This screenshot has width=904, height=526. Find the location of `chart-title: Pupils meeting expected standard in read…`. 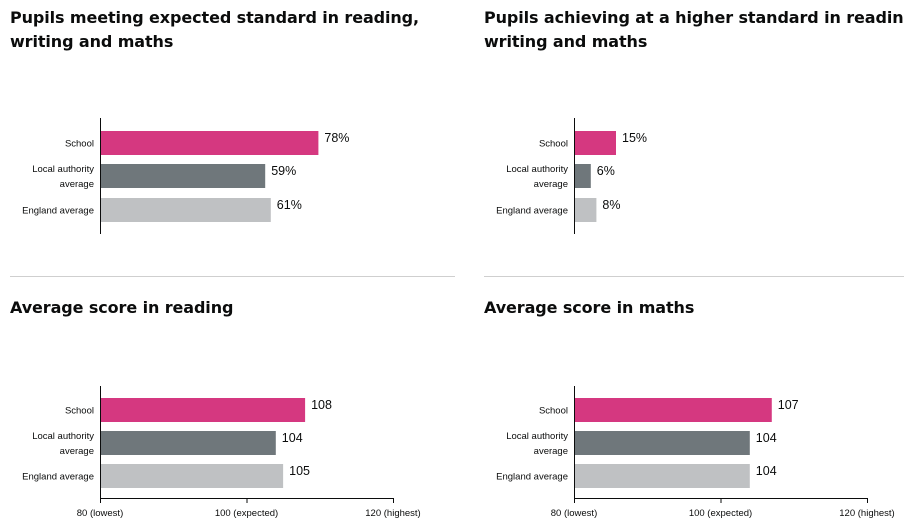

chart-title: Pupils meeting expected standard in read… is located at coordinates (215, 29).